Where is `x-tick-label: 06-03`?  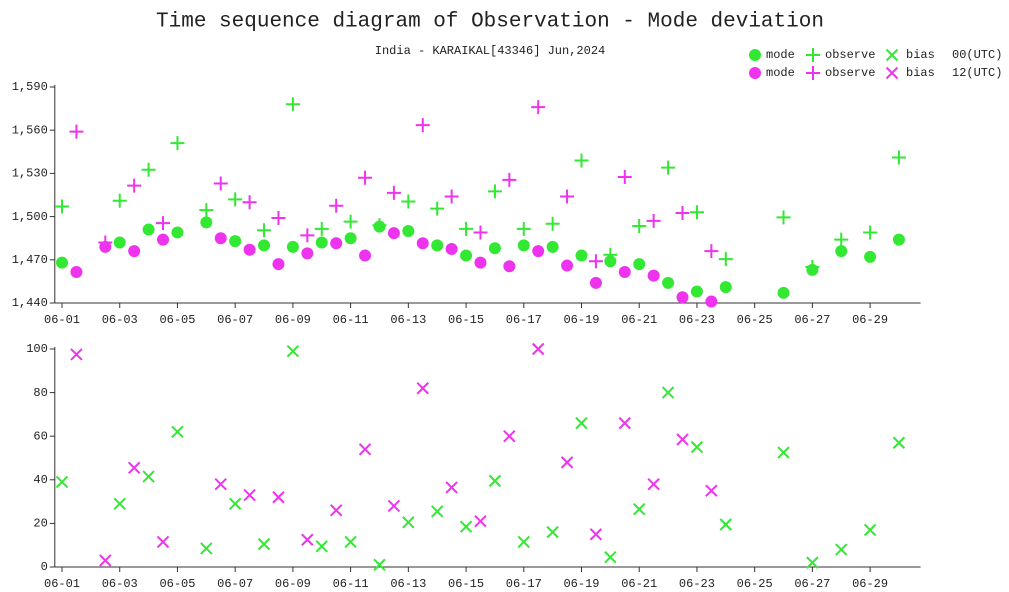 x-tick-label: 06-03 is located at coordinates (120, 584).